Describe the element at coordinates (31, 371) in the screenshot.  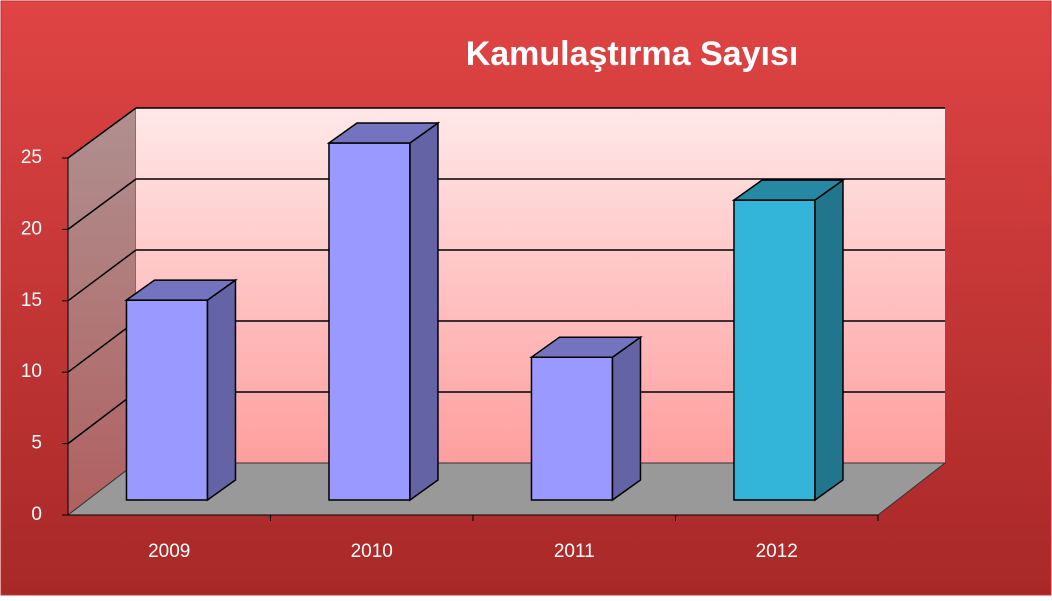
I see `y-tick-label: 10` at that location.